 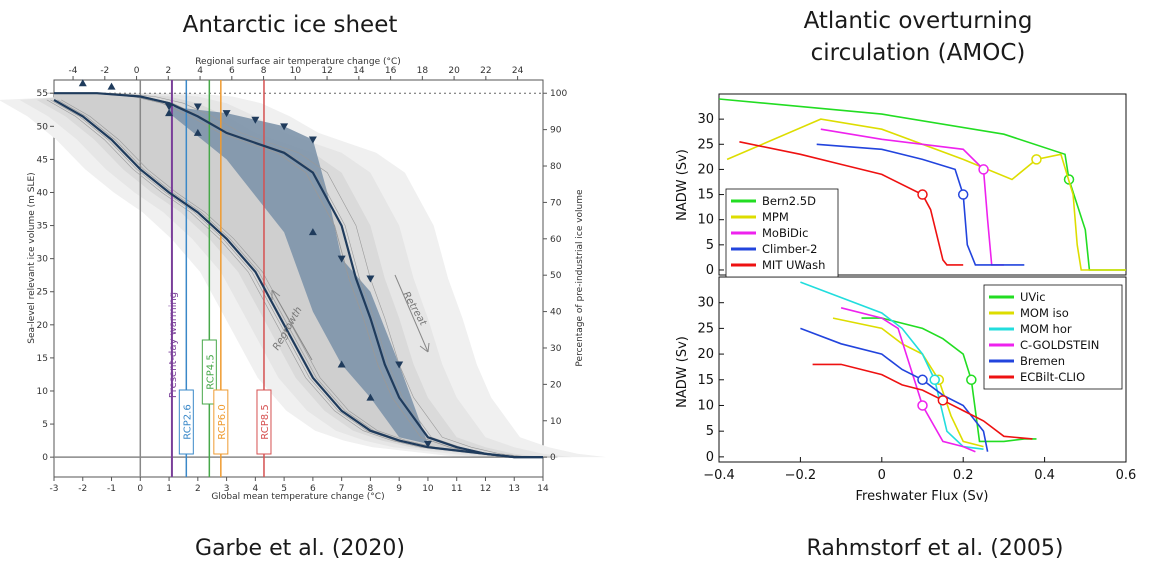 I want to click on ice-y2-tick-10: 10, so click(x=556, y=422).